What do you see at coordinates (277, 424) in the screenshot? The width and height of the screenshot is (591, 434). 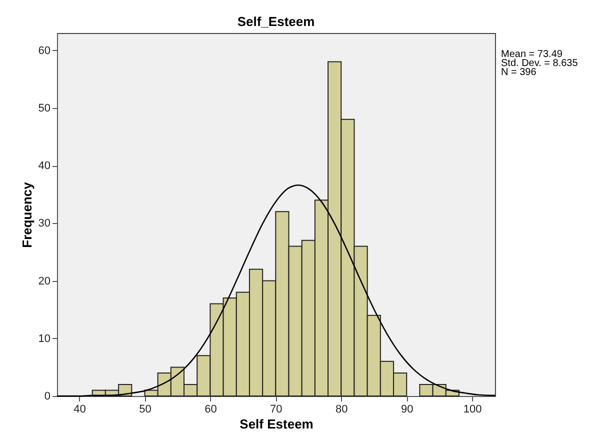 I see `x-axis-title: Self Esteem` at bounding box center [277, 424].